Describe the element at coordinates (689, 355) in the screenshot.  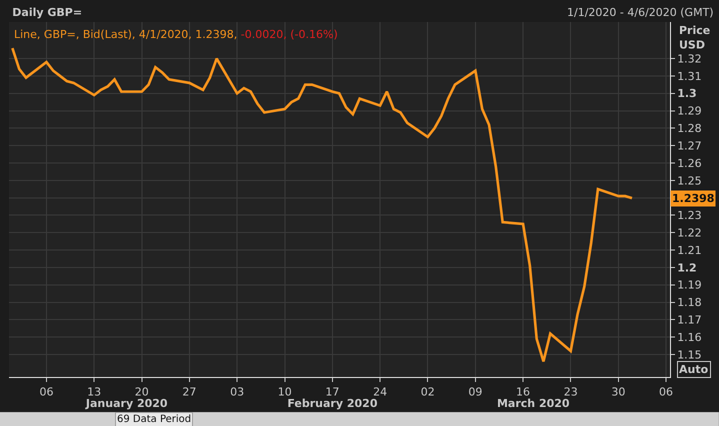
I see `y-tick-label: 1.15` at that location.